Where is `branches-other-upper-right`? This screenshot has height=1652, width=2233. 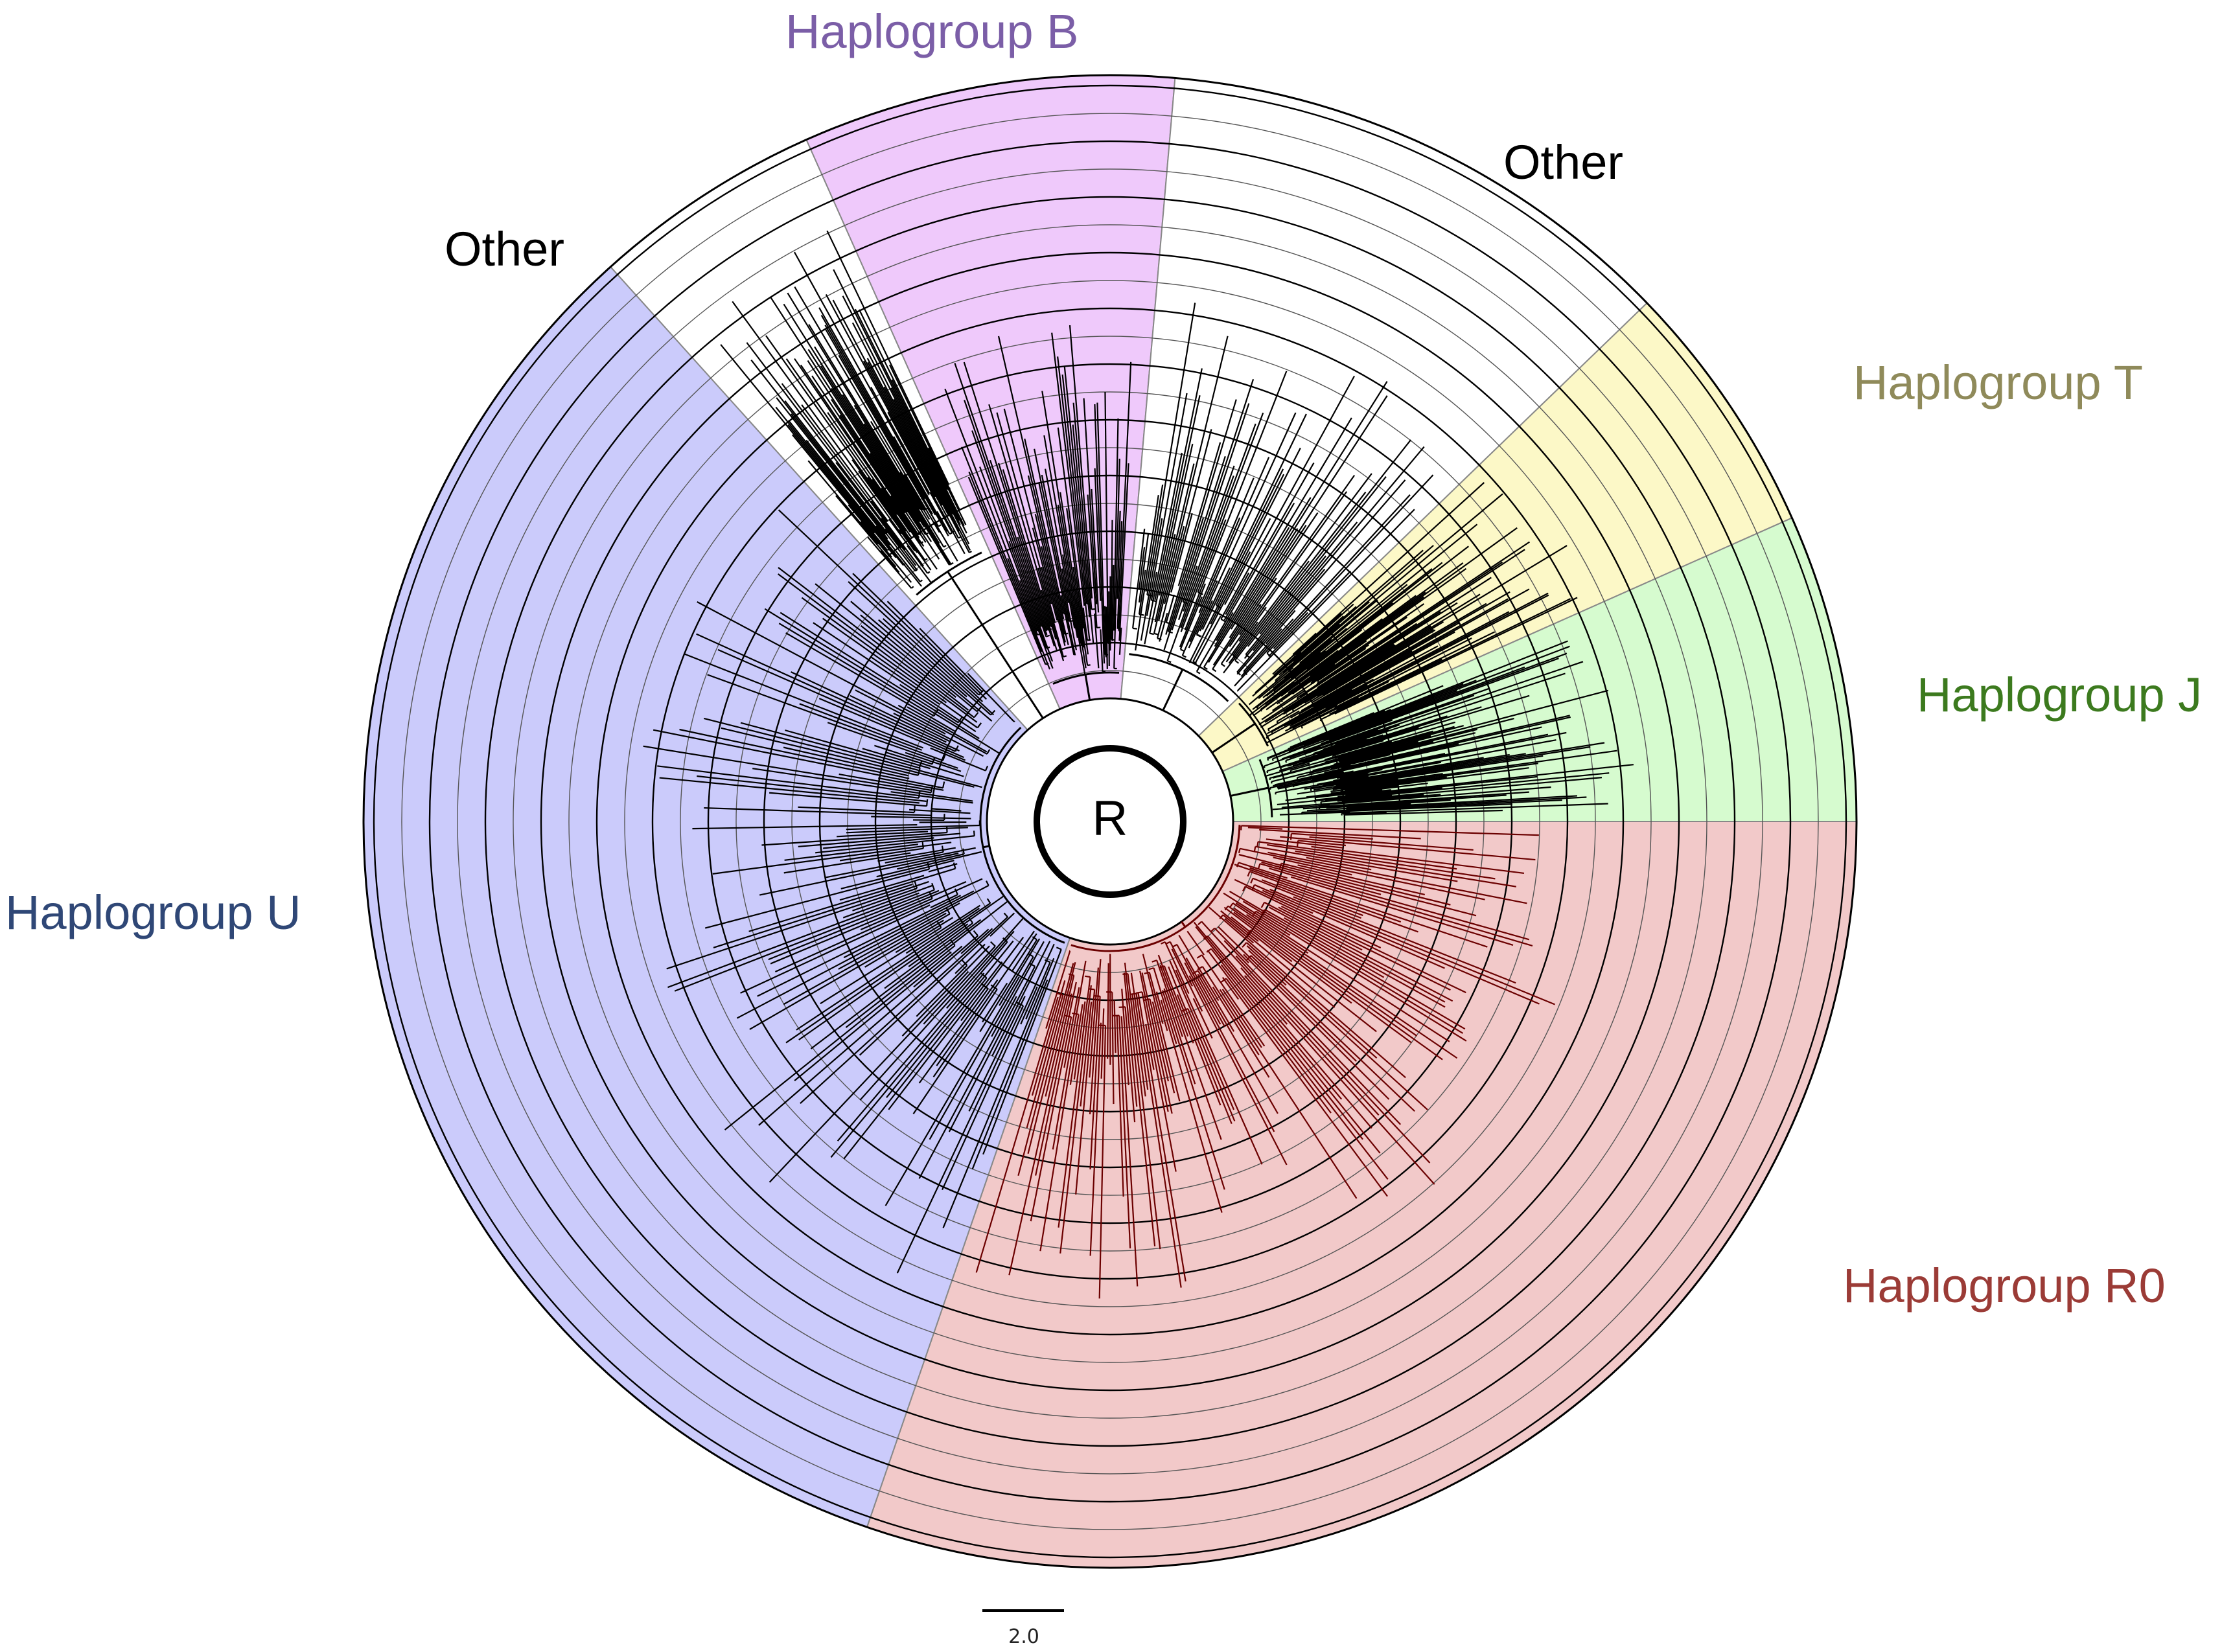
branches-other-upper-right is located at coordinates (1281, 507).